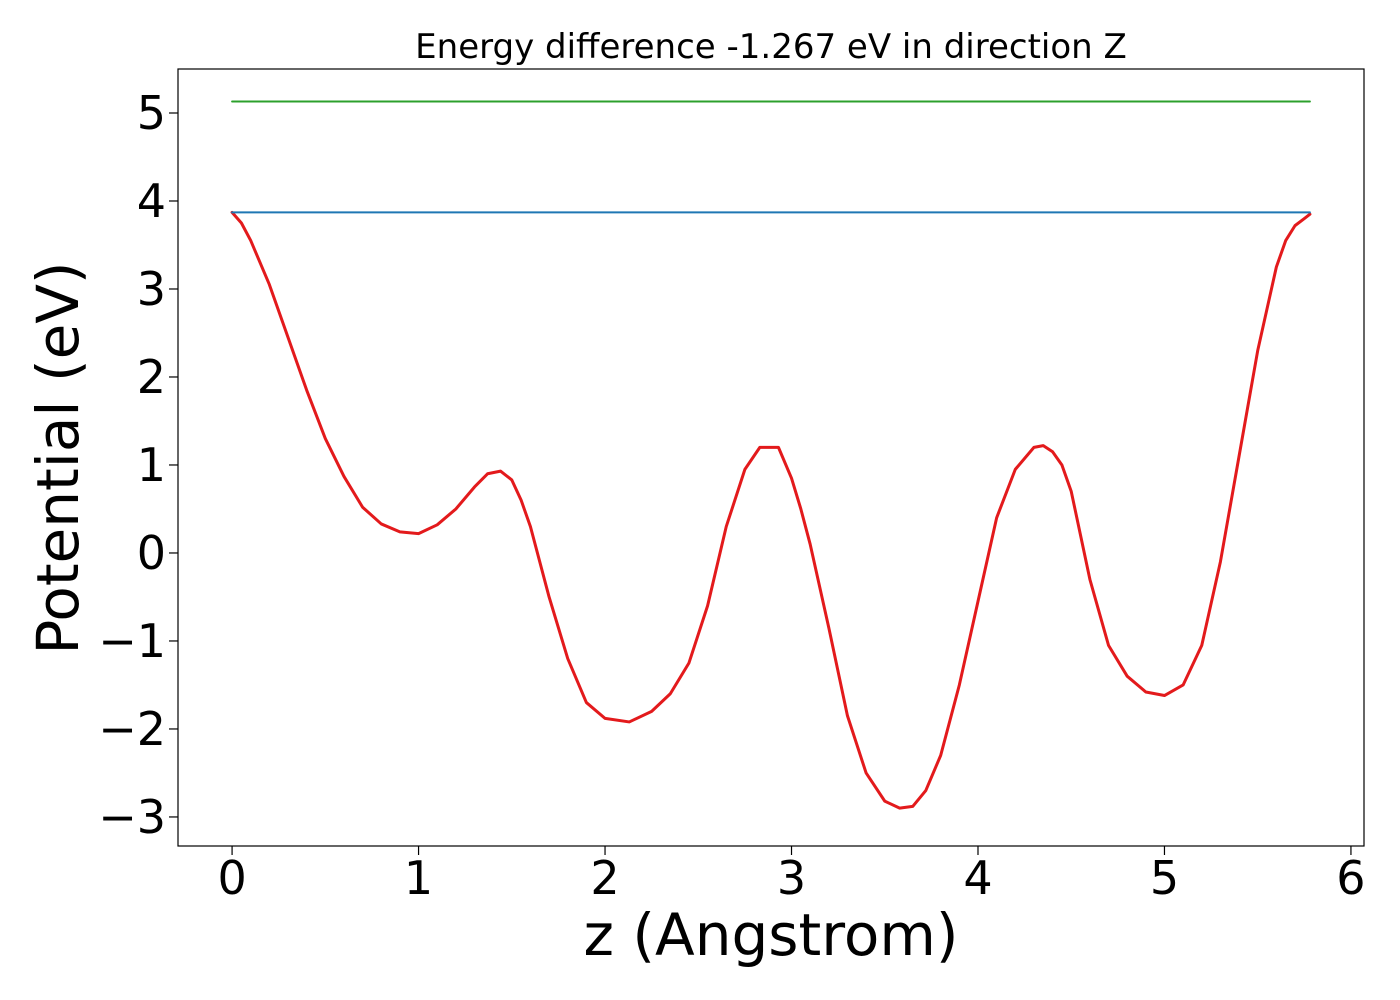 This screenshot has height=1000, width=1400. I want to click on x-tick-label: 2, so click(604, 878).